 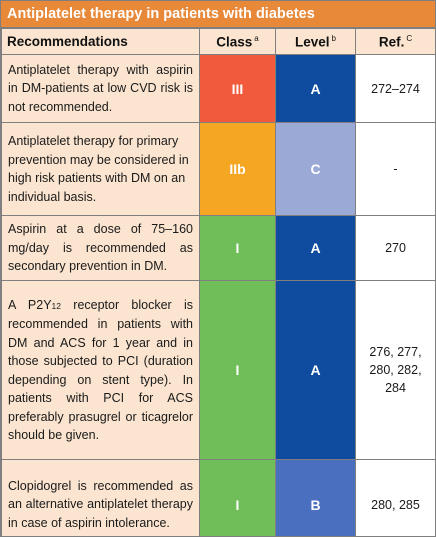 What do you see at coordinates (237, 41) in the screenshot?
I see `header-class: Class a` at bounding box center [237, 41].